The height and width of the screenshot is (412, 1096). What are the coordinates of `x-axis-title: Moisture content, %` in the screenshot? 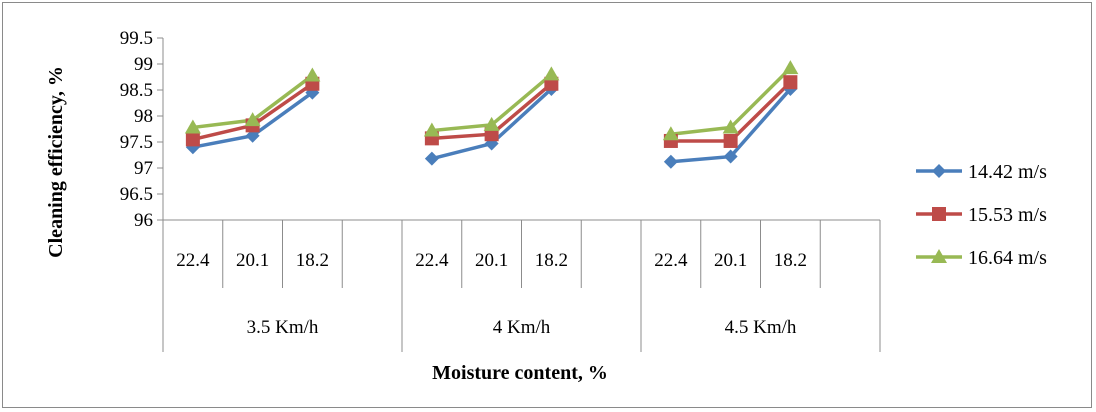 It's located at (520, 373).